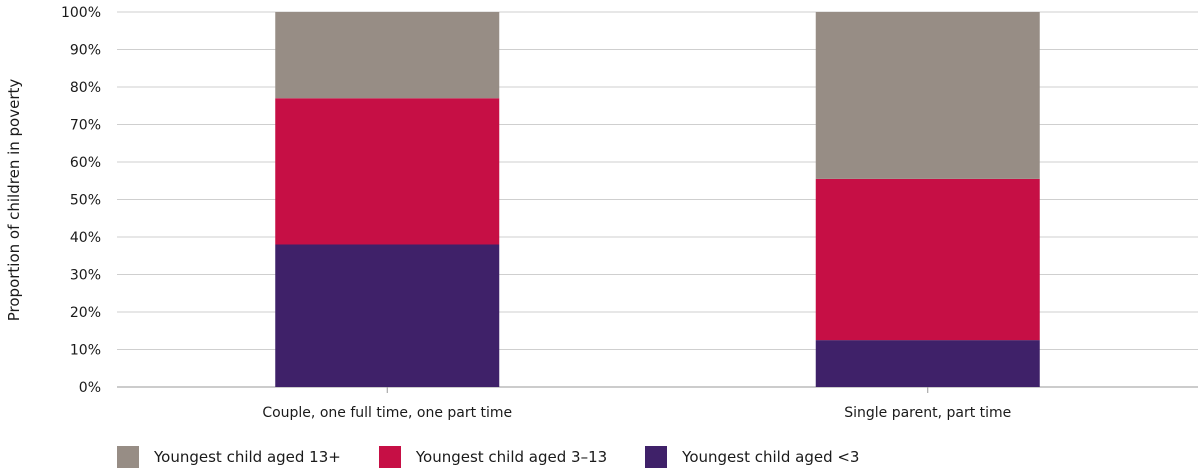  I want to click on y-tick-label: 100%, so click(81, 13).